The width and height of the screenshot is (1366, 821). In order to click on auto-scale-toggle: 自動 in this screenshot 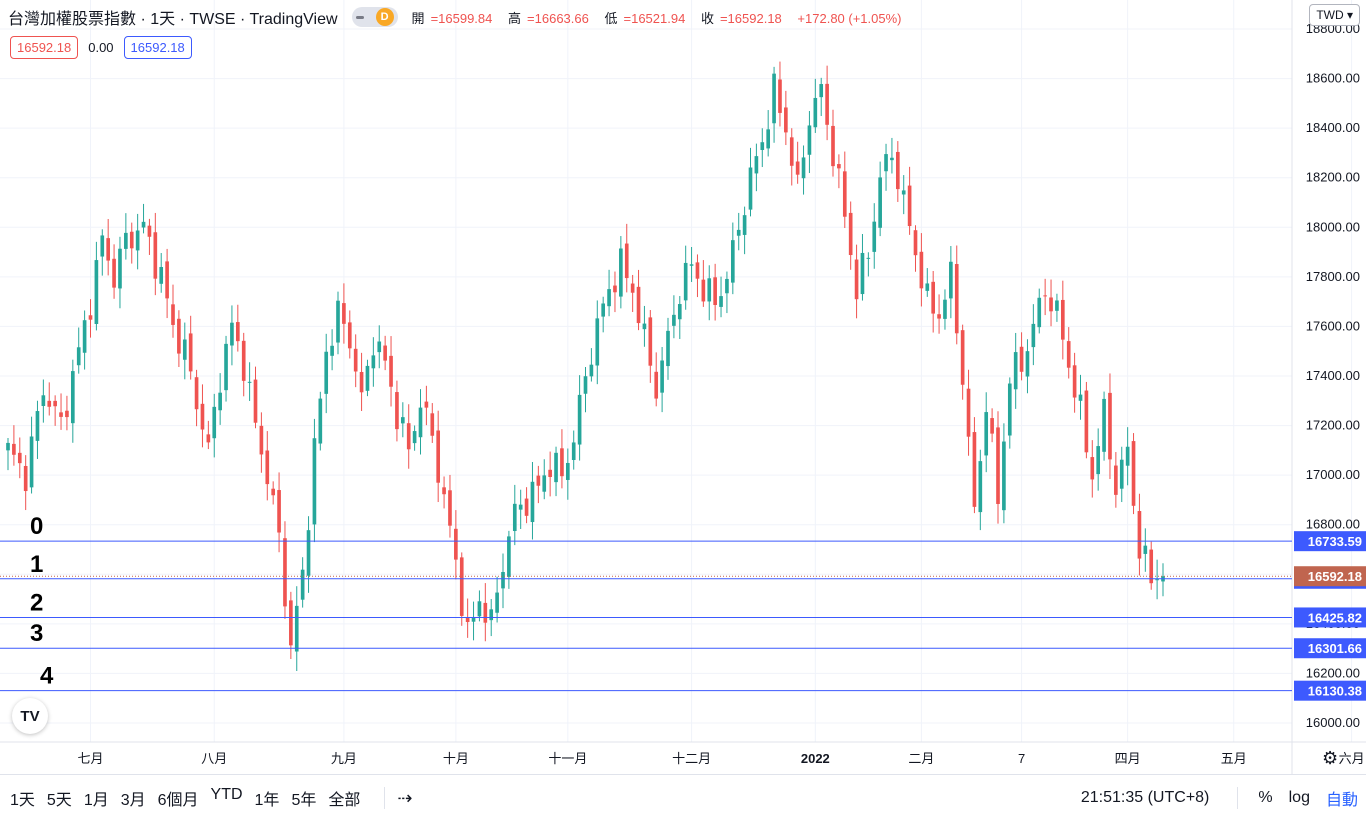, I will do `click(1341, 800)`.